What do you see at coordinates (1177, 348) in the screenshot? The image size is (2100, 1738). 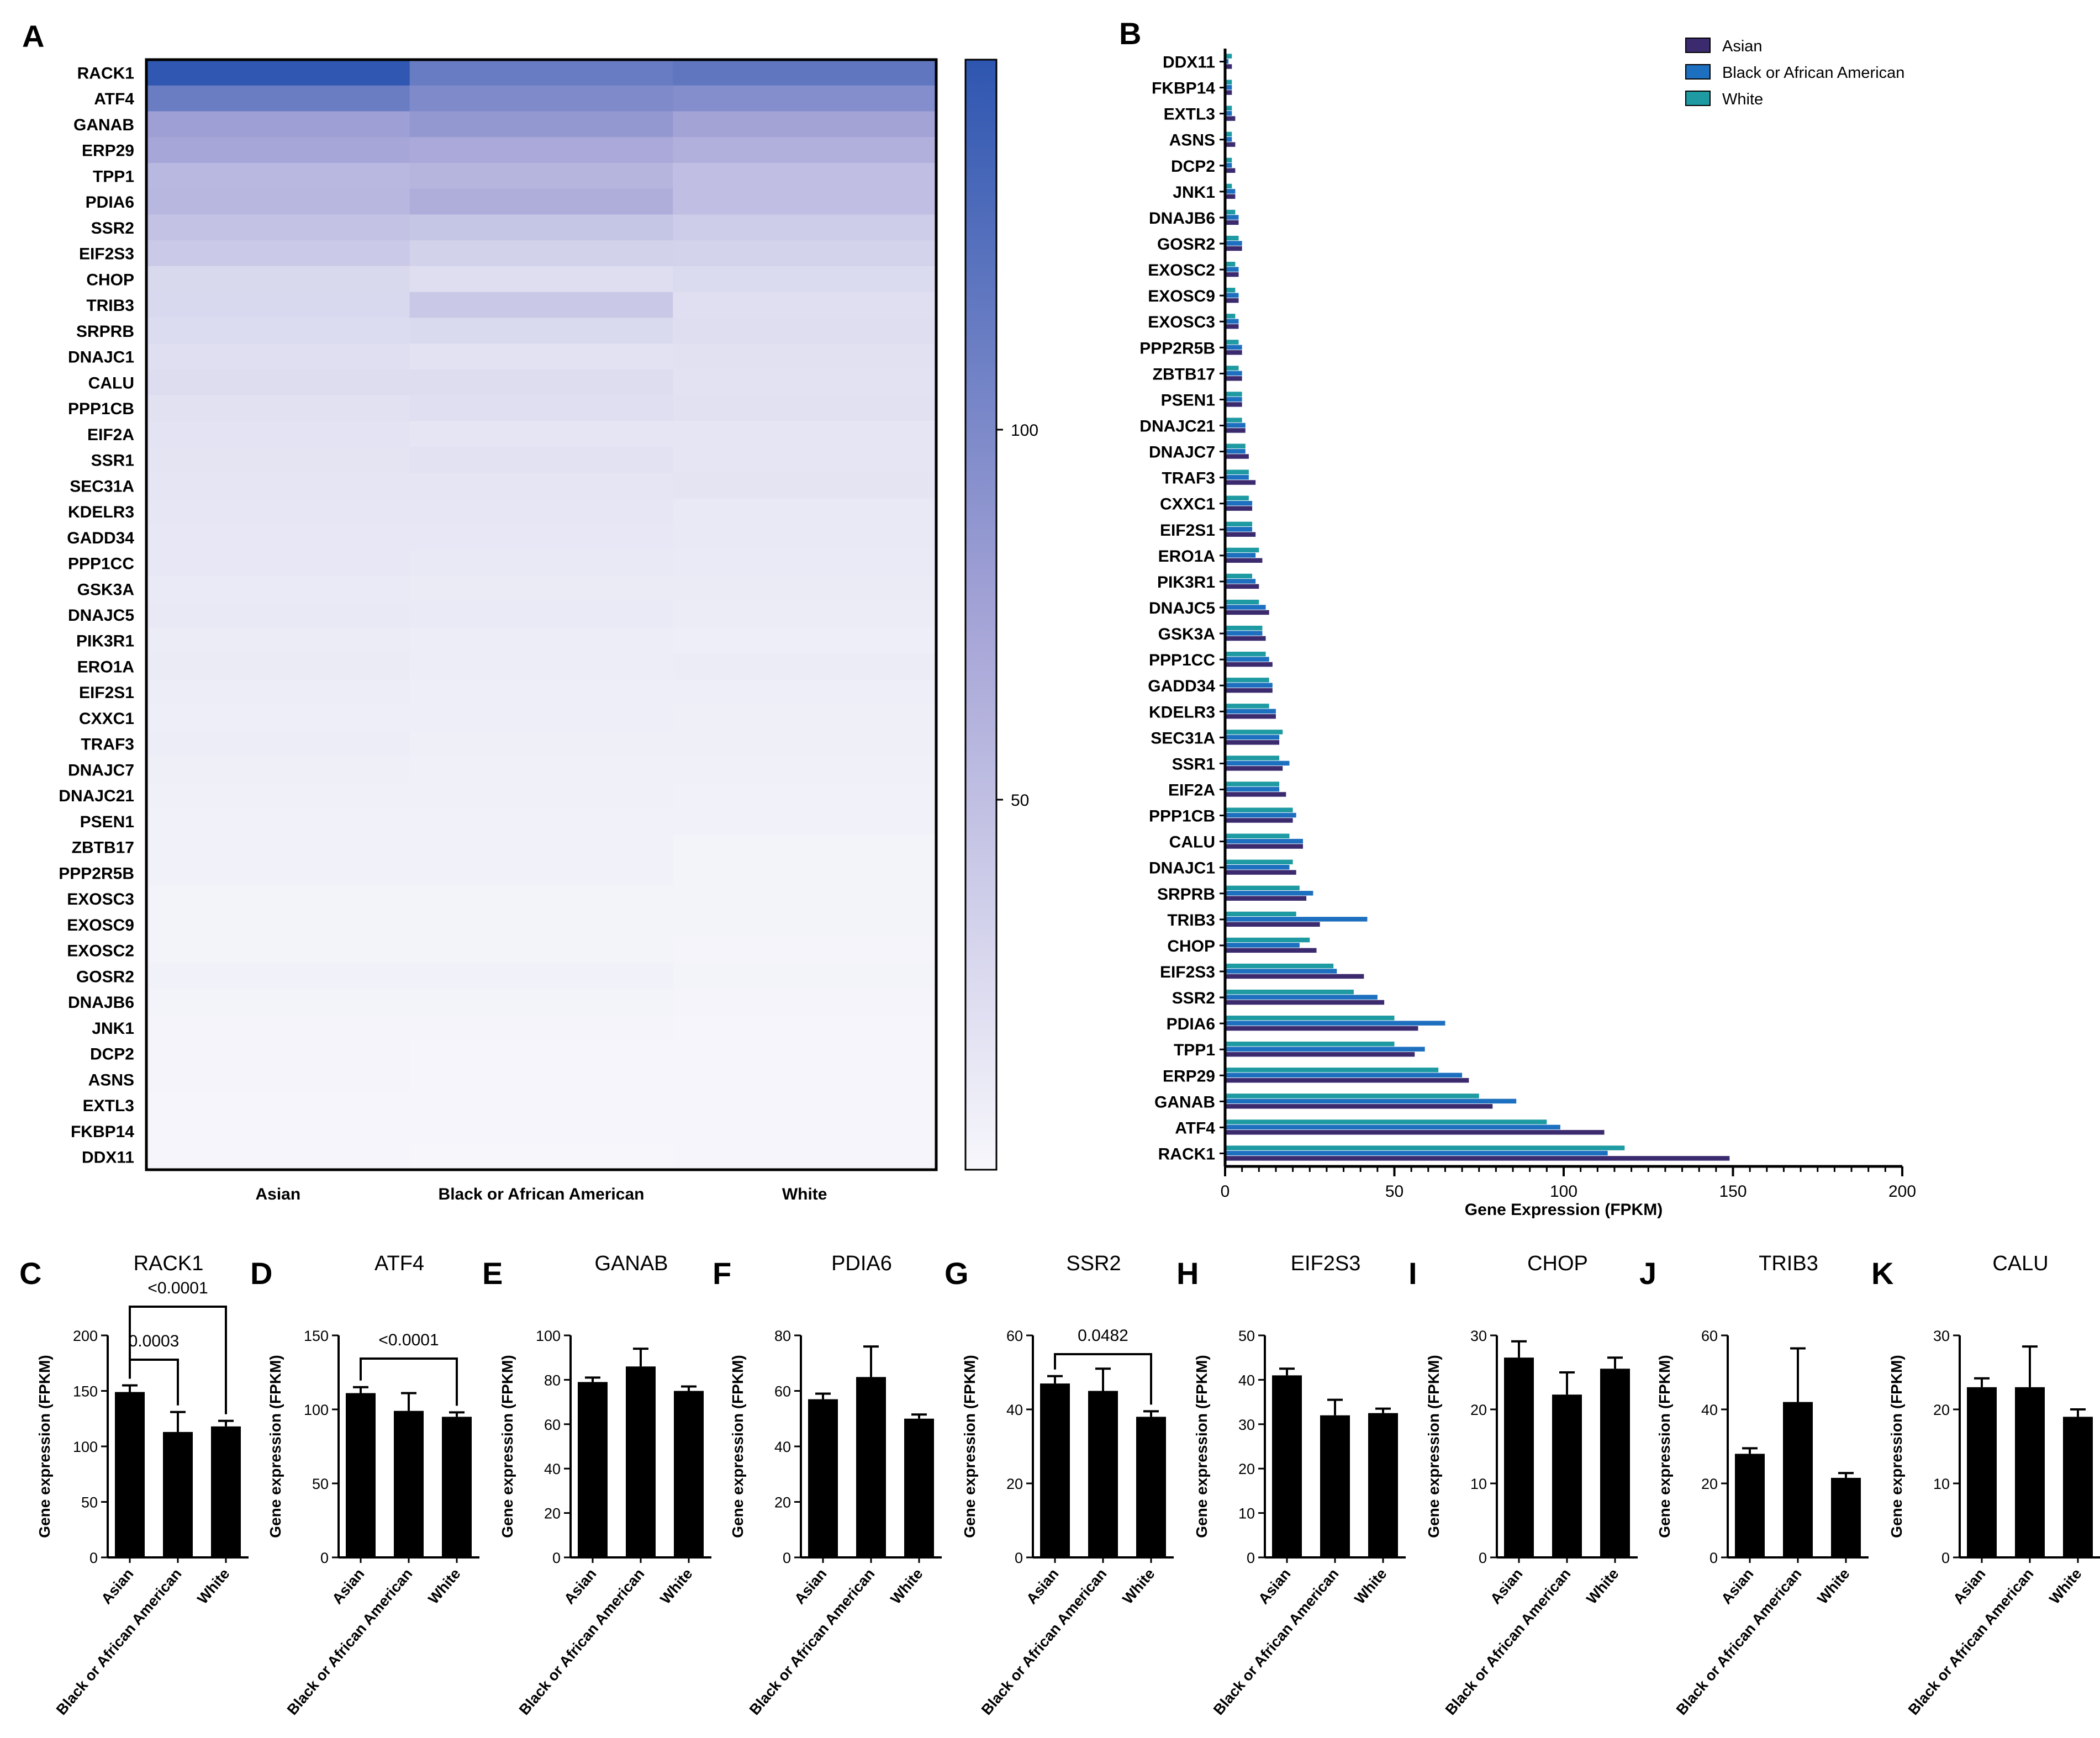 I see `bar-category-label: PPP2R5B` at bounding box center [1177, 348].